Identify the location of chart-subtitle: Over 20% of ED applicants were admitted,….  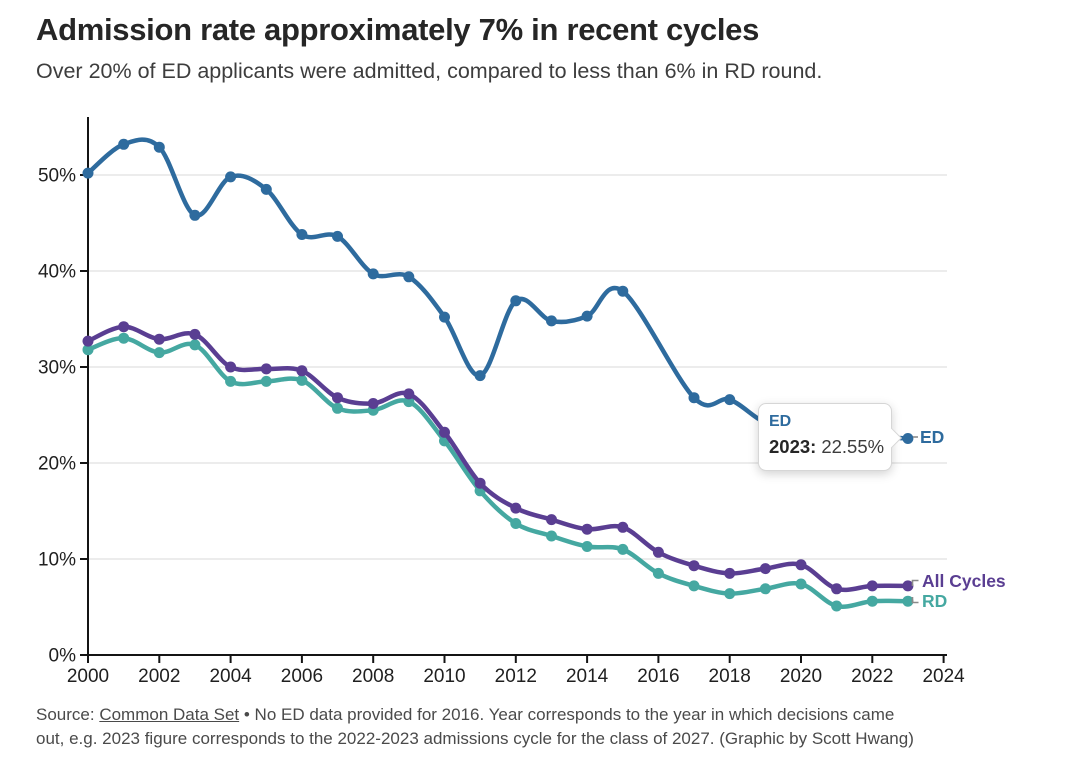
(429, 71).